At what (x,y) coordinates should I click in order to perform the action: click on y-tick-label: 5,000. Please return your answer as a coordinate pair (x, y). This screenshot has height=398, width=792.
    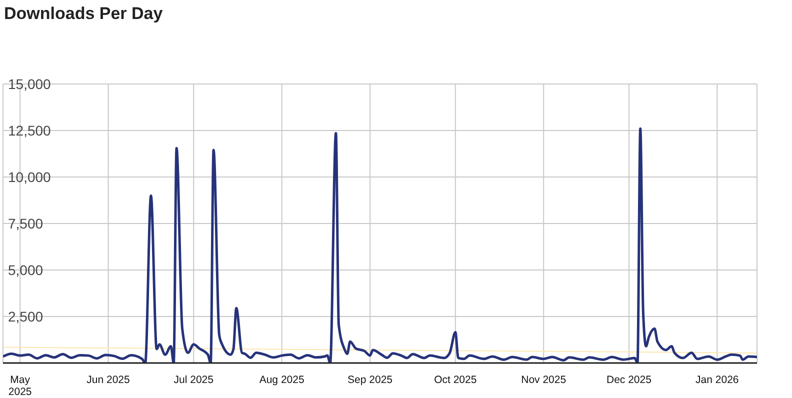
    Looking at the image, I should click on (26, 270).